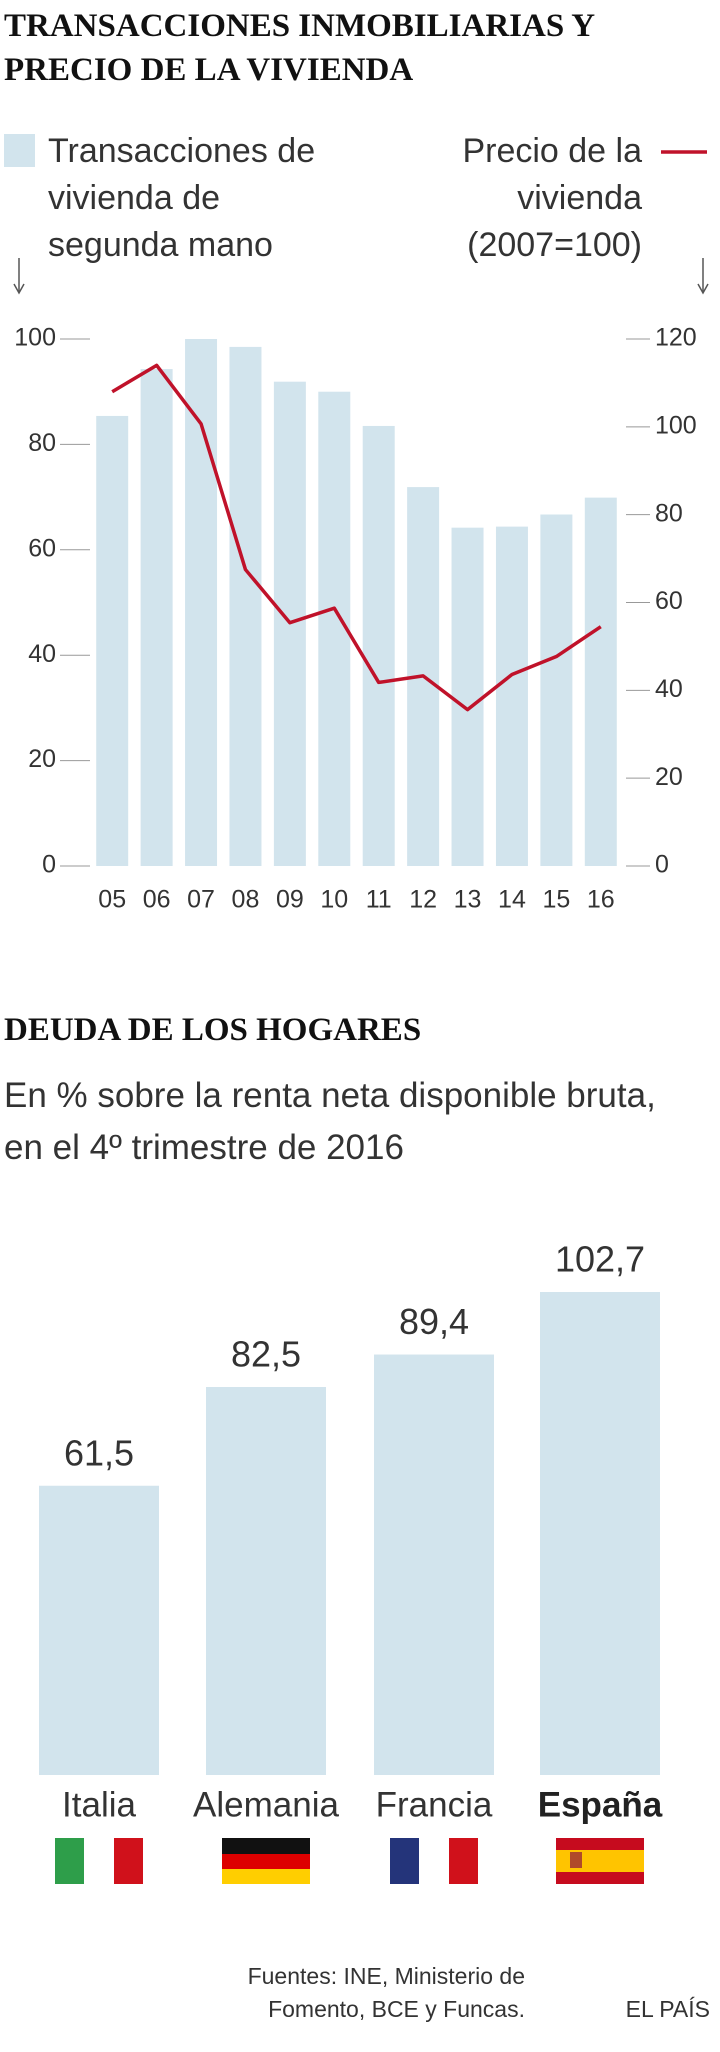  I want to click on y-tick-label: 100, so click(35, 338).